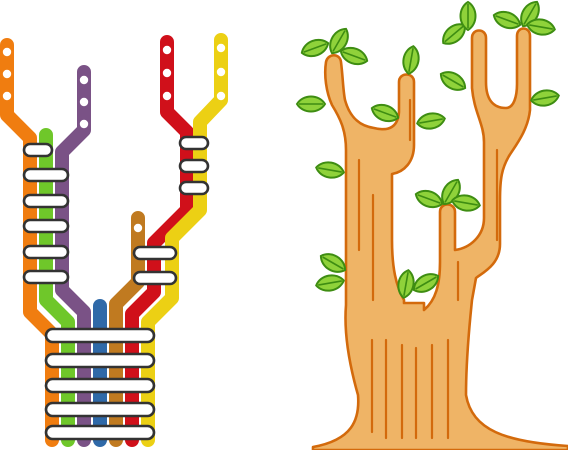  I want to click on yellow-line, so click(184, 240).